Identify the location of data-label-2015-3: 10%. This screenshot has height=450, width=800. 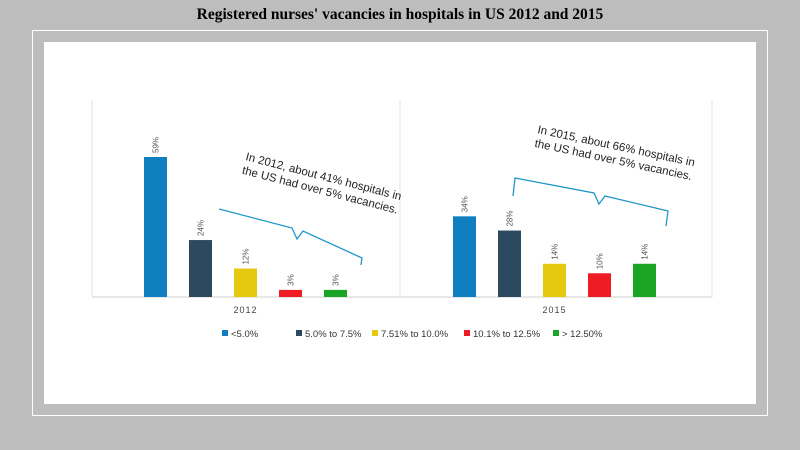
(600, 261).